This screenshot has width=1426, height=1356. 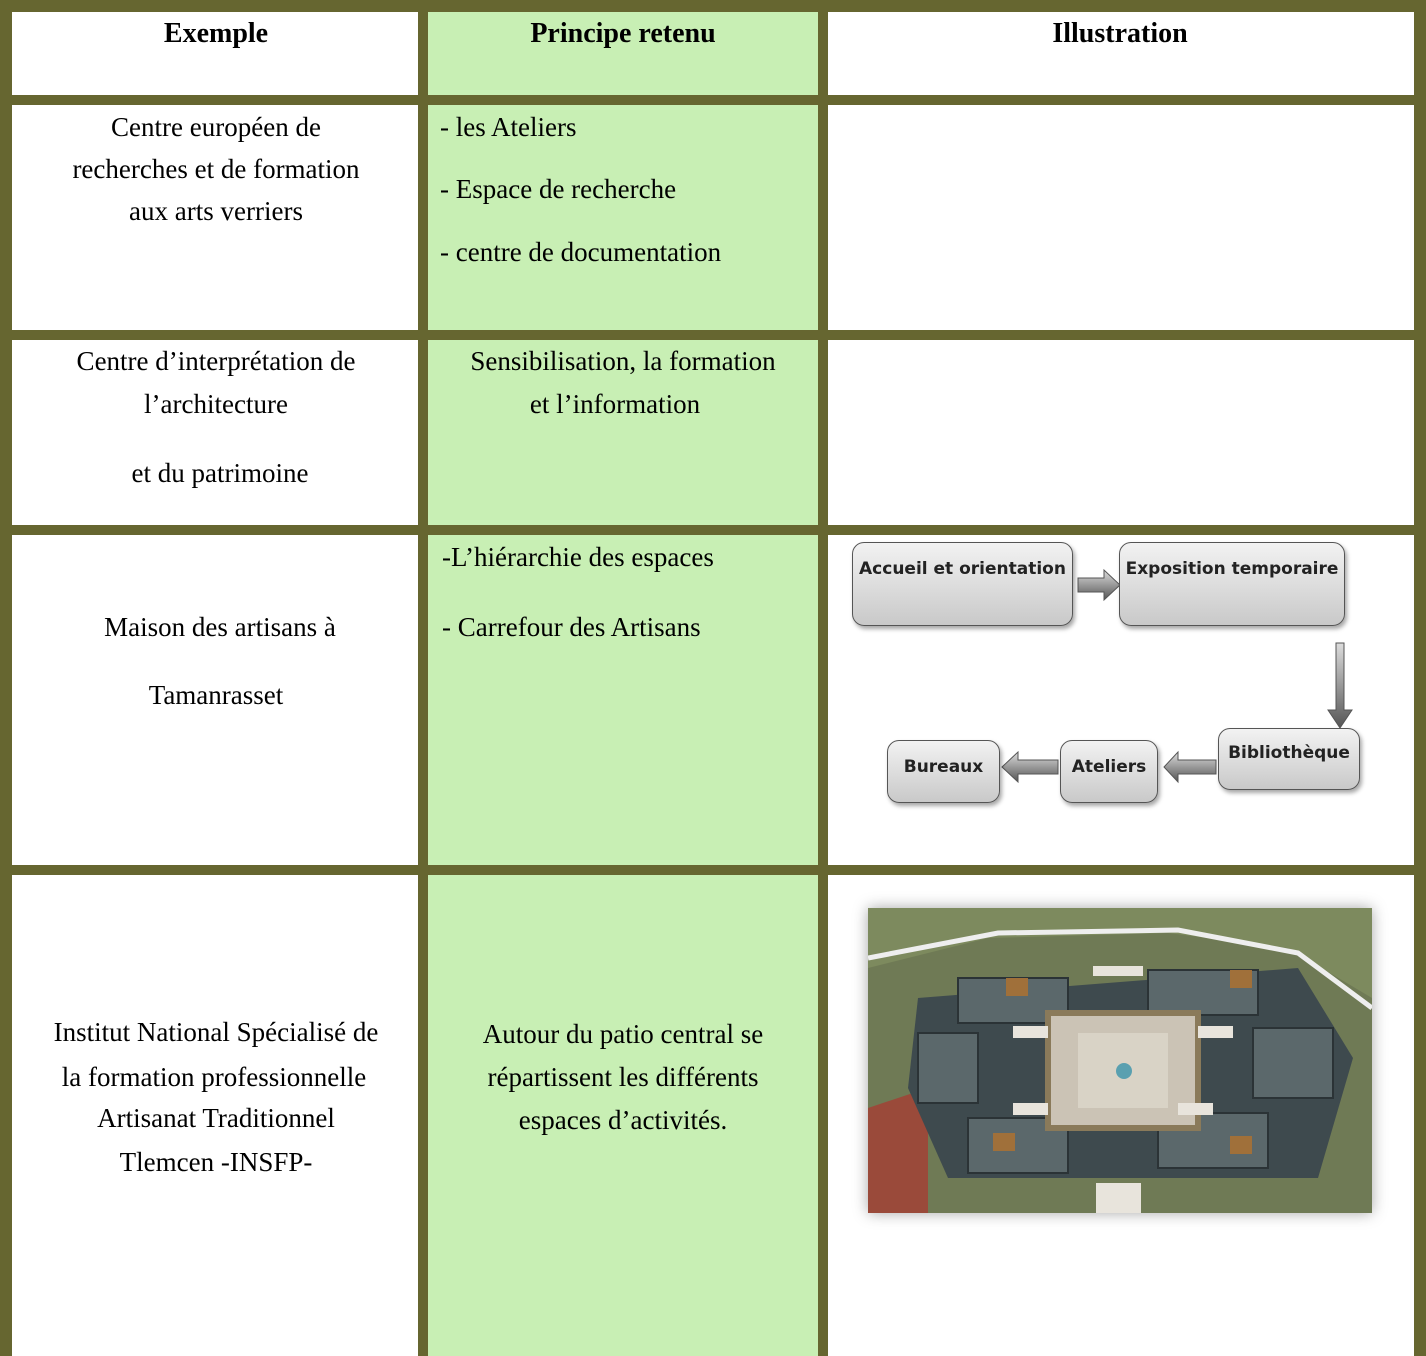 What do you see at coordinates (216, 127) in the screenshot?
I see `example-text: Centre européen de` at bounding box center [216, 127].